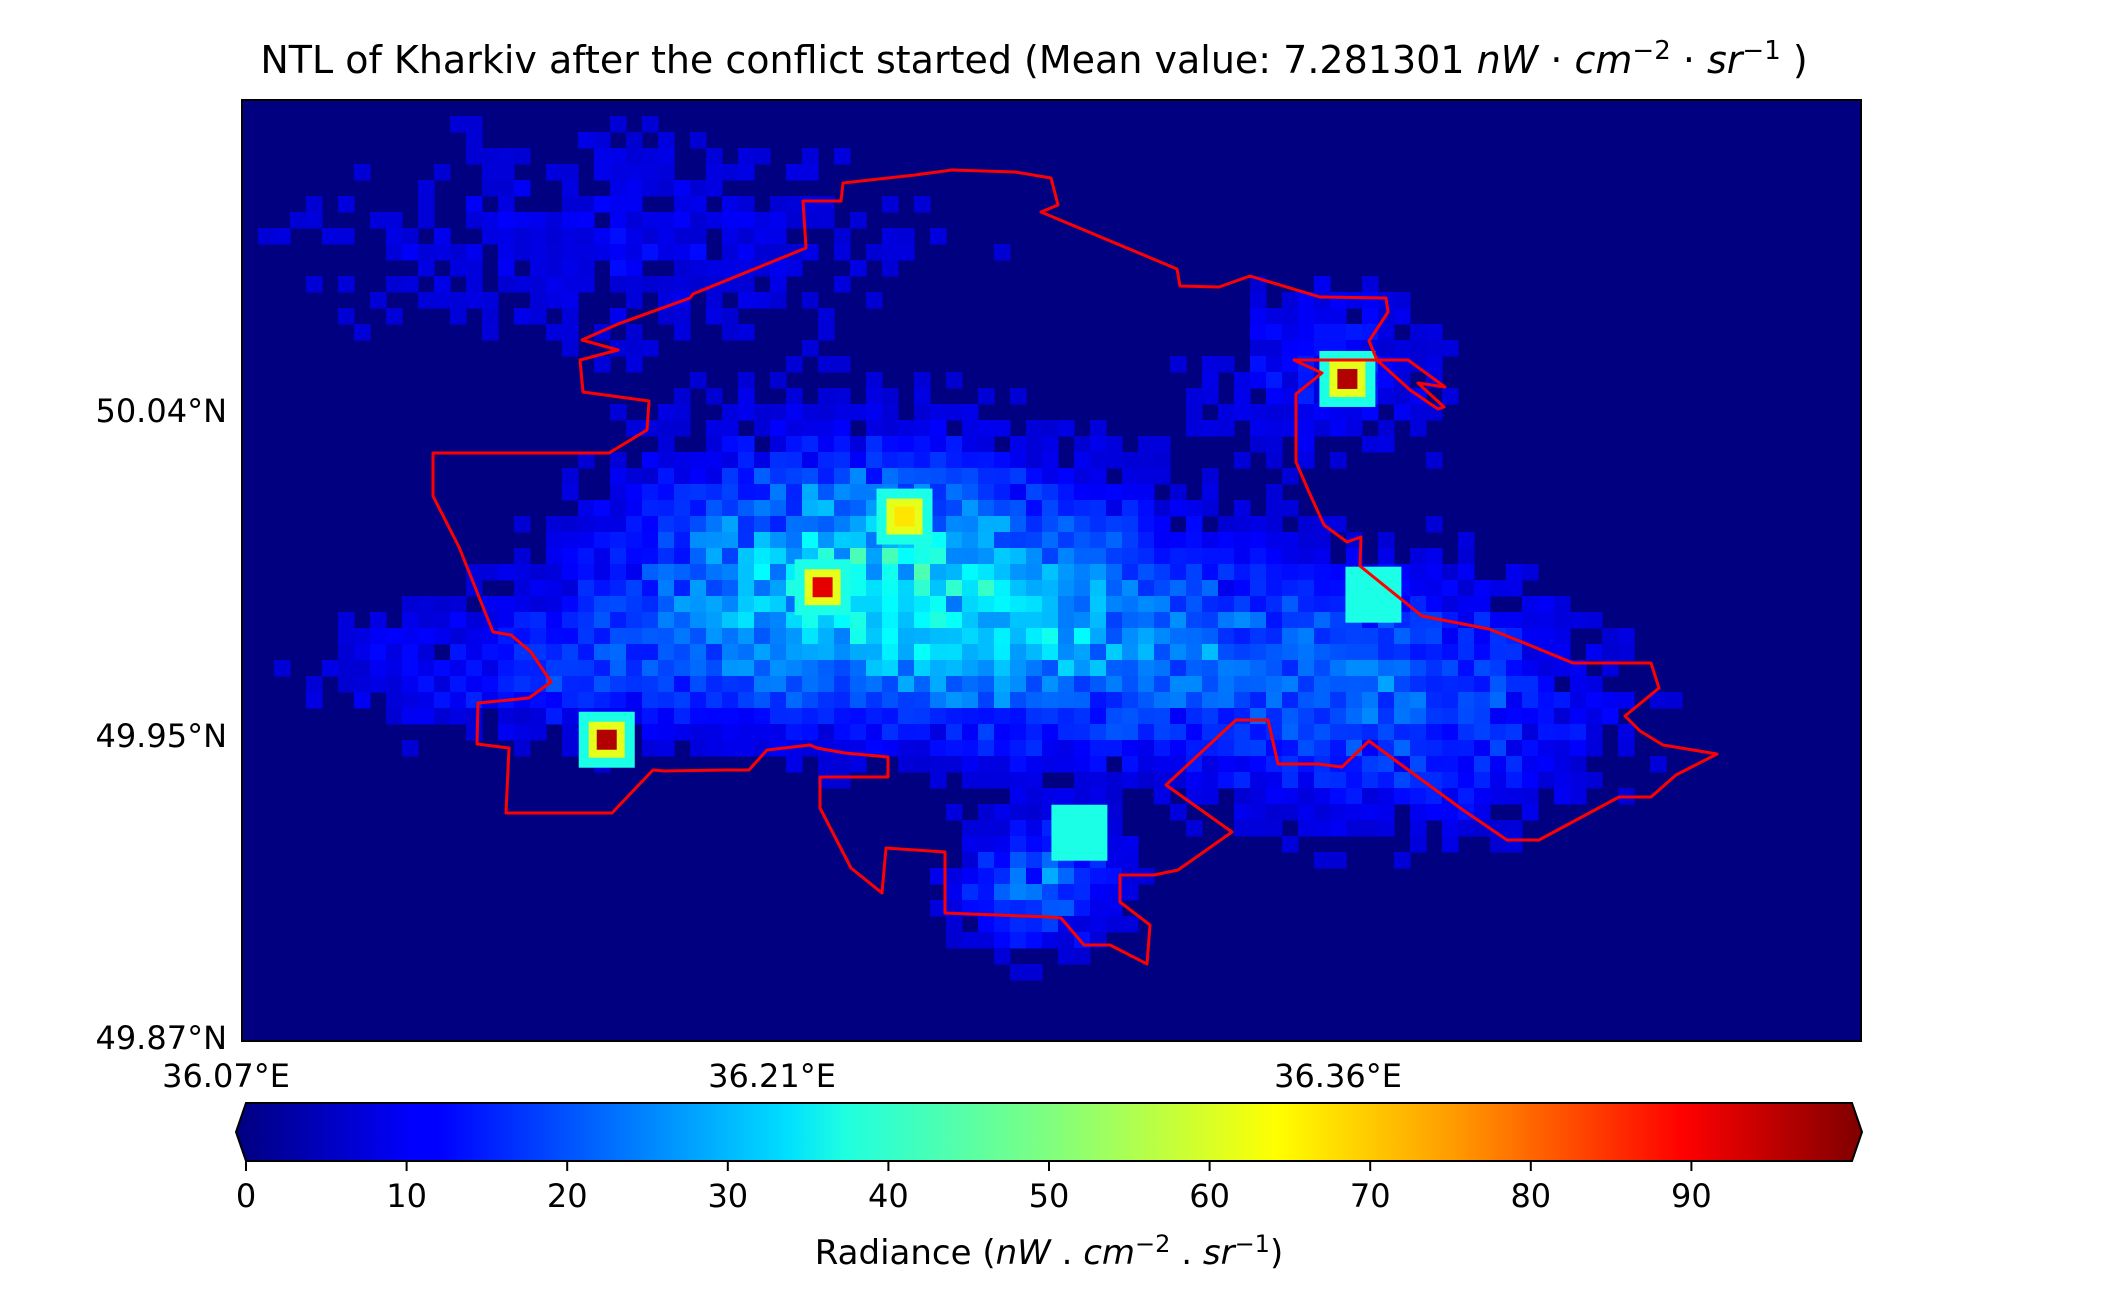 The height and width of the screenshot is (1308, 2101). What do you see at coordinates (161, 724) in the screenshot?
I see `y-axis: 50.04°N 49.95°N 49.87°N` at bounding box center [161, 724].